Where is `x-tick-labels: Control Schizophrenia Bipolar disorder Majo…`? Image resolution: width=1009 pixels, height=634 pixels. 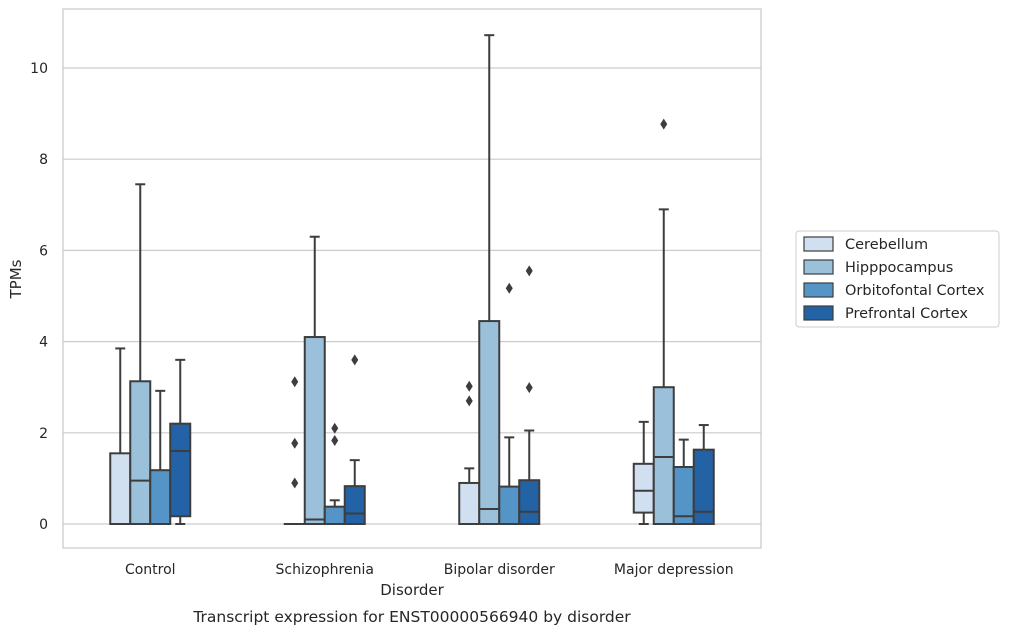 x-tick-labels: Control Schizophrenia Bipolar disorder Majo… is located at coordinates (429, 570).